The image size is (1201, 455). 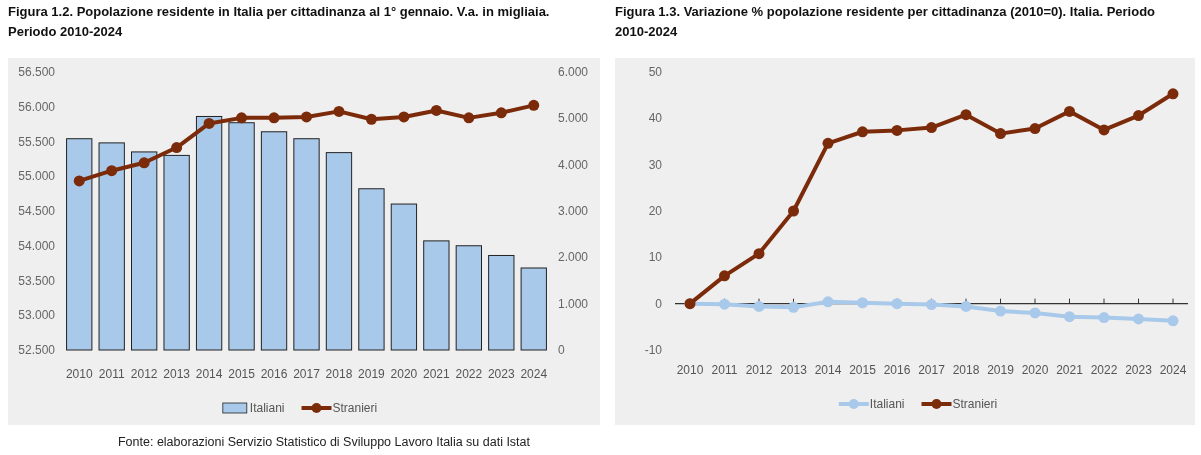 I want to click on y-tick-label: 10, so click(x=655, y=257).